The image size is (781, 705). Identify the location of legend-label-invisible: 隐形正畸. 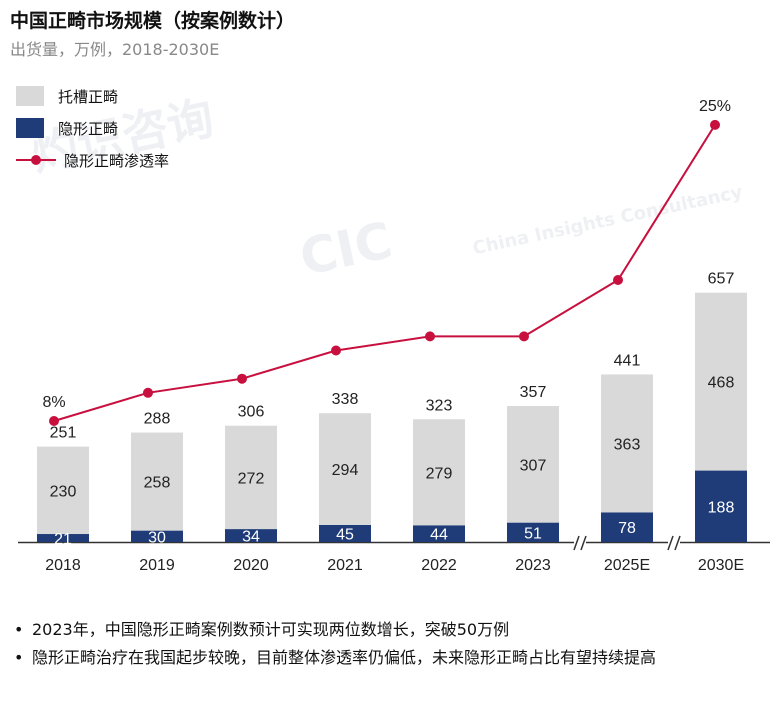
(88, 128).